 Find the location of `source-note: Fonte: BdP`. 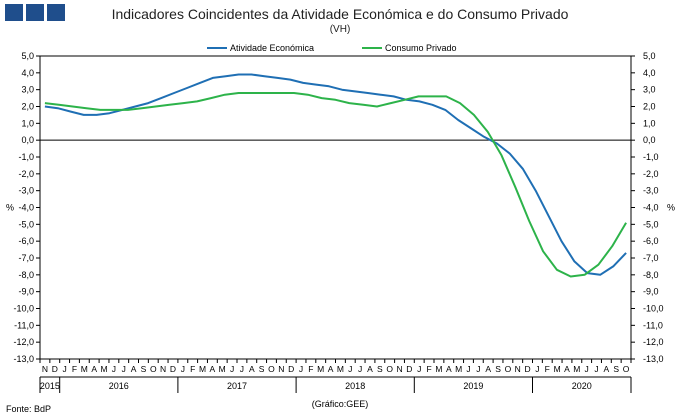

source-note: Fonte: BdP is located at coordinates (29, 409).